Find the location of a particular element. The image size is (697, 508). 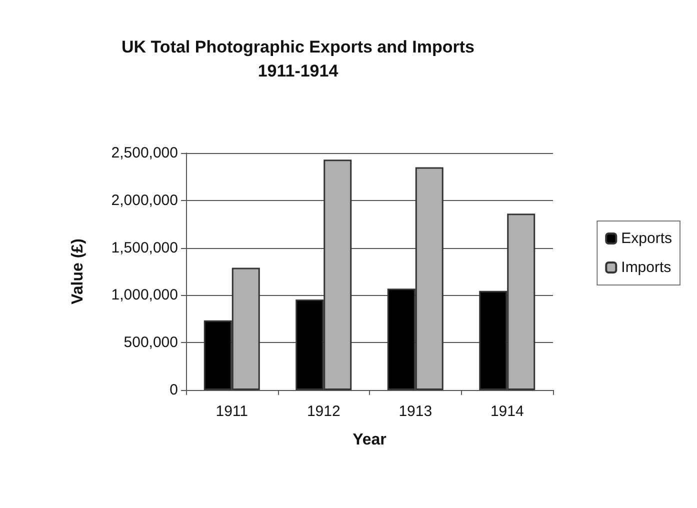

x-tick-label: 1913 is located at coordinates (415, 411).